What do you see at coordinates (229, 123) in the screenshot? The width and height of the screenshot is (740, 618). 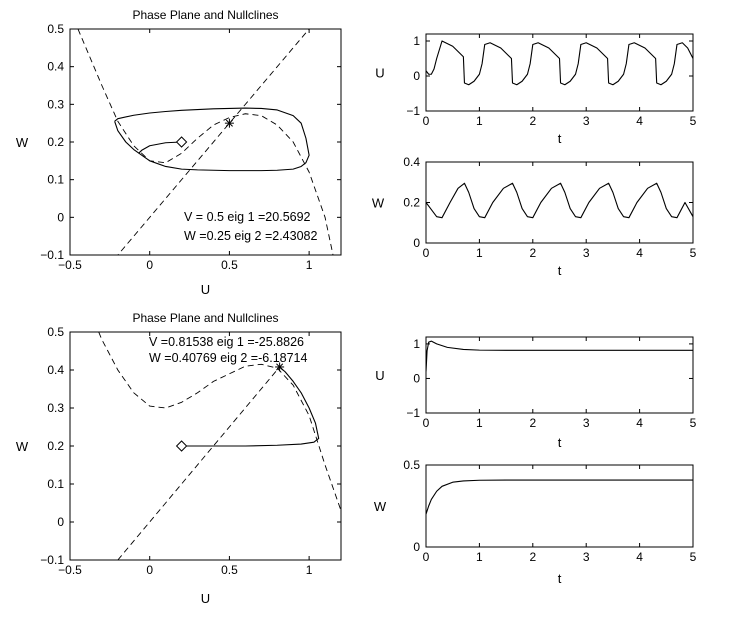 I see `equilibrium-marker` at bounding box center [229, 123].